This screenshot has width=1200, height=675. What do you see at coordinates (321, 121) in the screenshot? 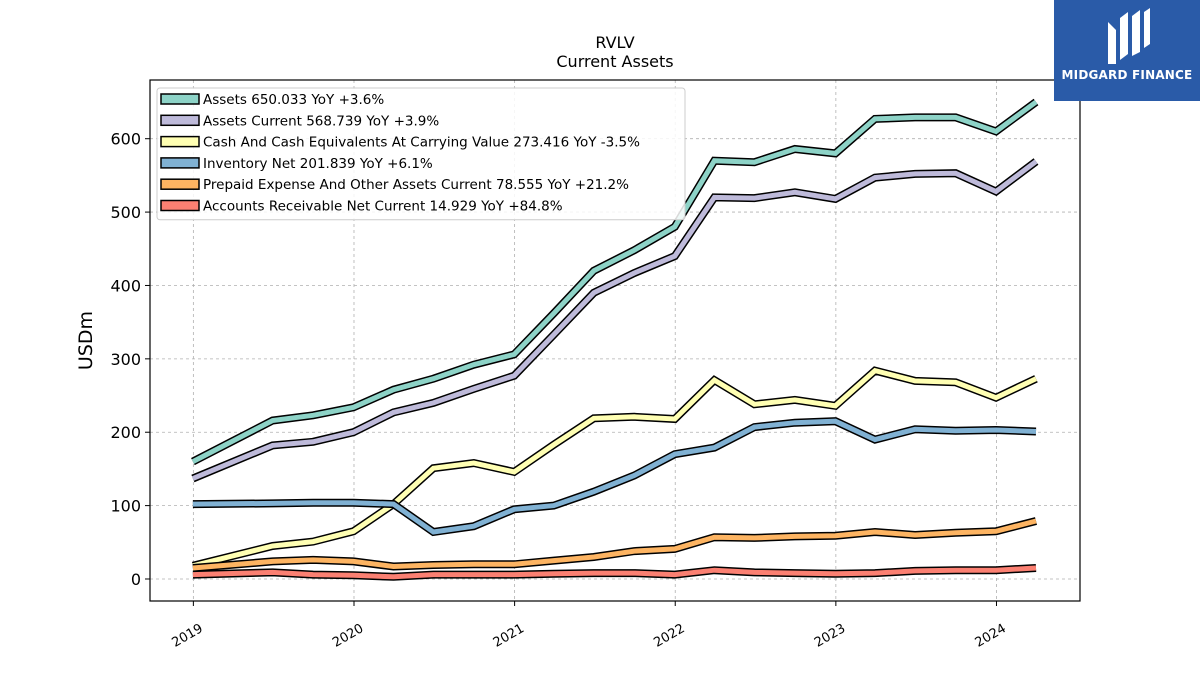
I see `legend-label: Assets Current 568.739 YoY +3.9%` at bounding box center [321, 121].